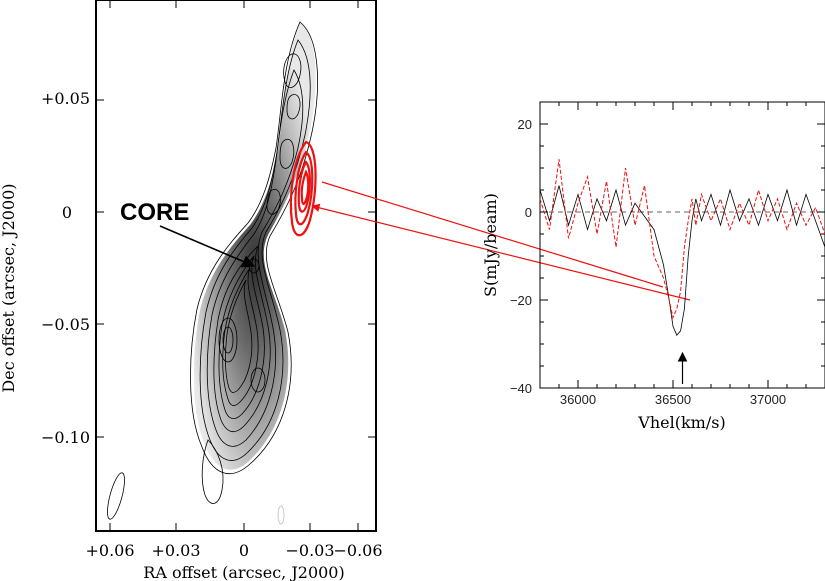  What do you see at coordinates (154, 212) in the screenshot?
I see `core-label: CORE` at bounding box center [154, 212].